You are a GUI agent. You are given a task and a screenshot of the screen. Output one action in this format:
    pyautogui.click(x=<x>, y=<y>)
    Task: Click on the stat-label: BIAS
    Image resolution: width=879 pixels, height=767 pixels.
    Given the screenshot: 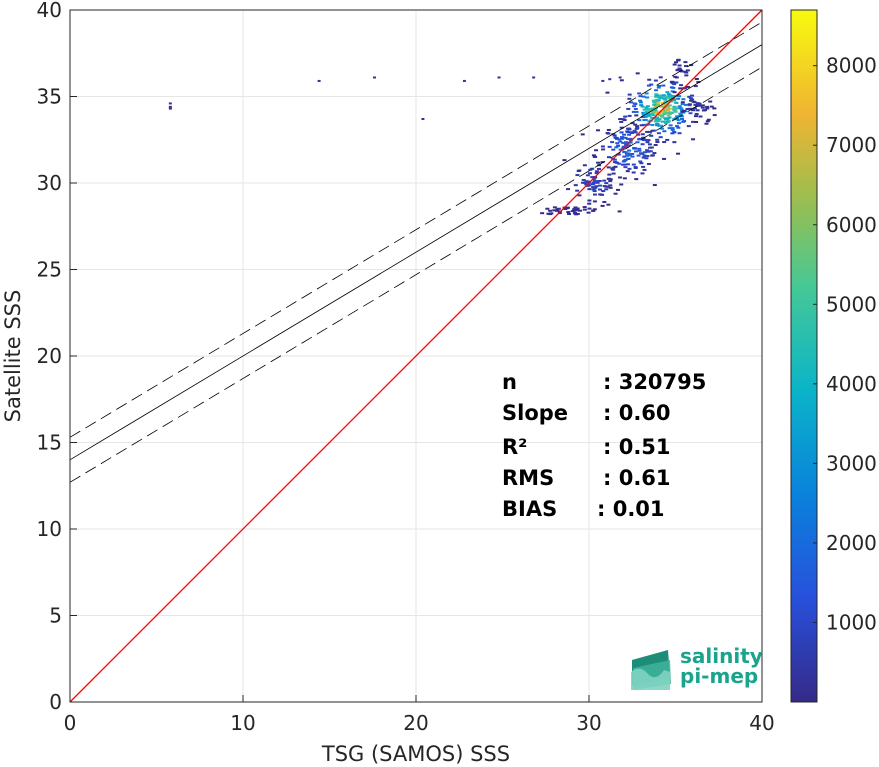 What is the action you would take?
    pyautogui.click(x=529, y=509)
    